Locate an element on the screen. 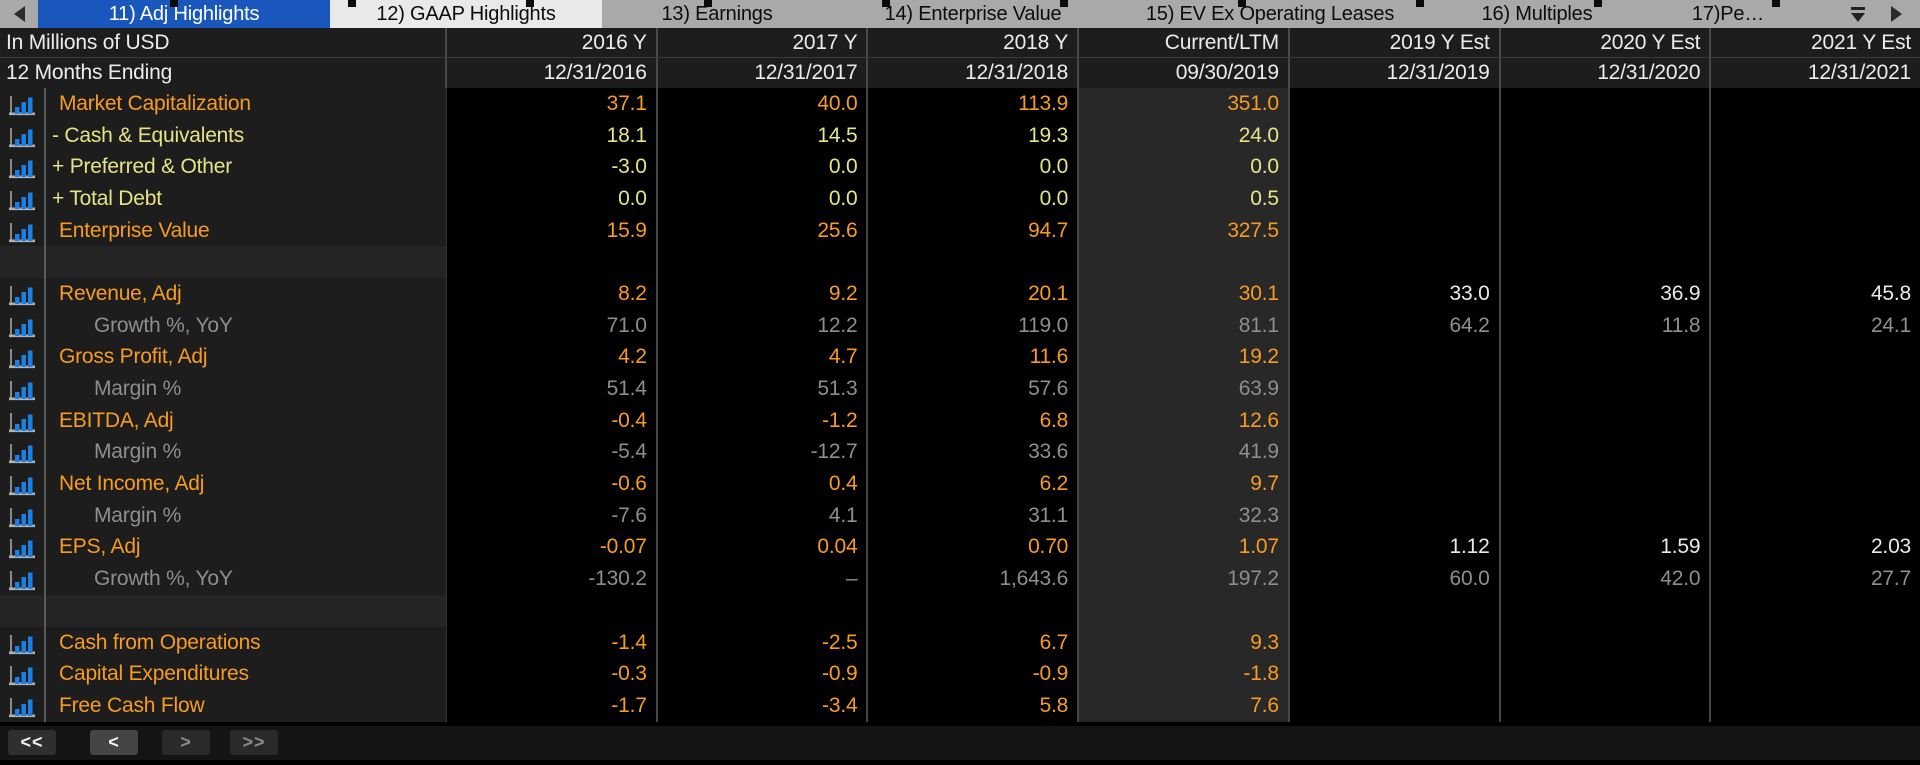  value-cell: 71.0 is located at coordinates (552, 325).